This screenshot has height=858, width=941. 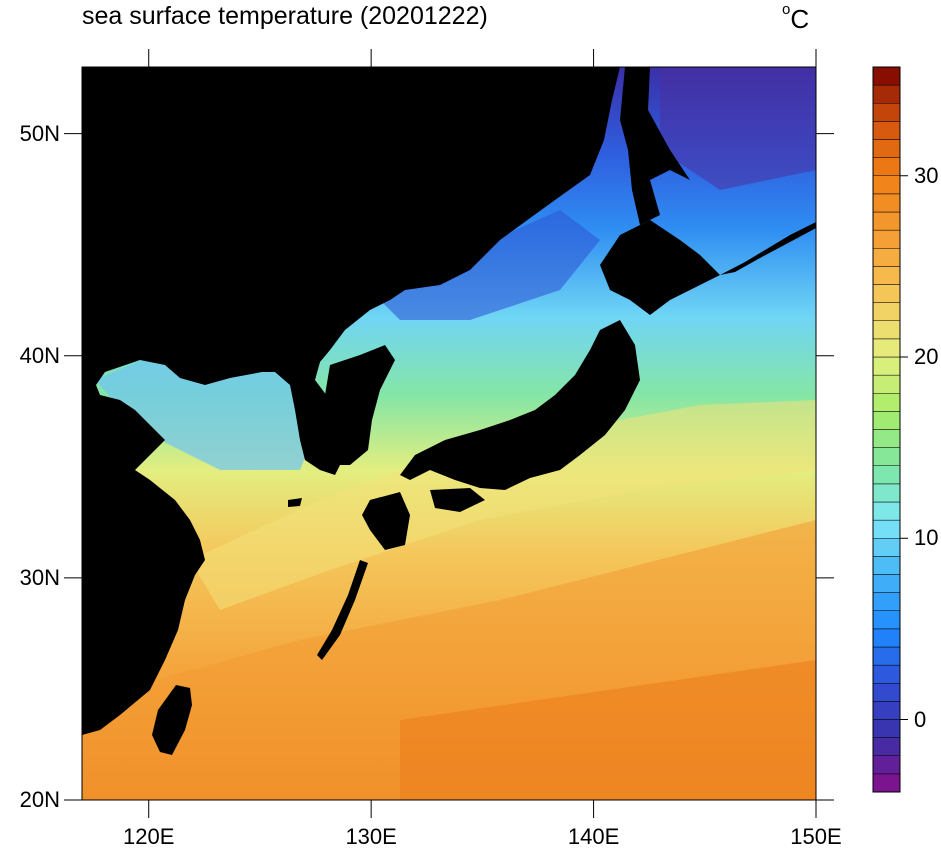 I want to click on units-label: oC, so click(x=796, y=18).